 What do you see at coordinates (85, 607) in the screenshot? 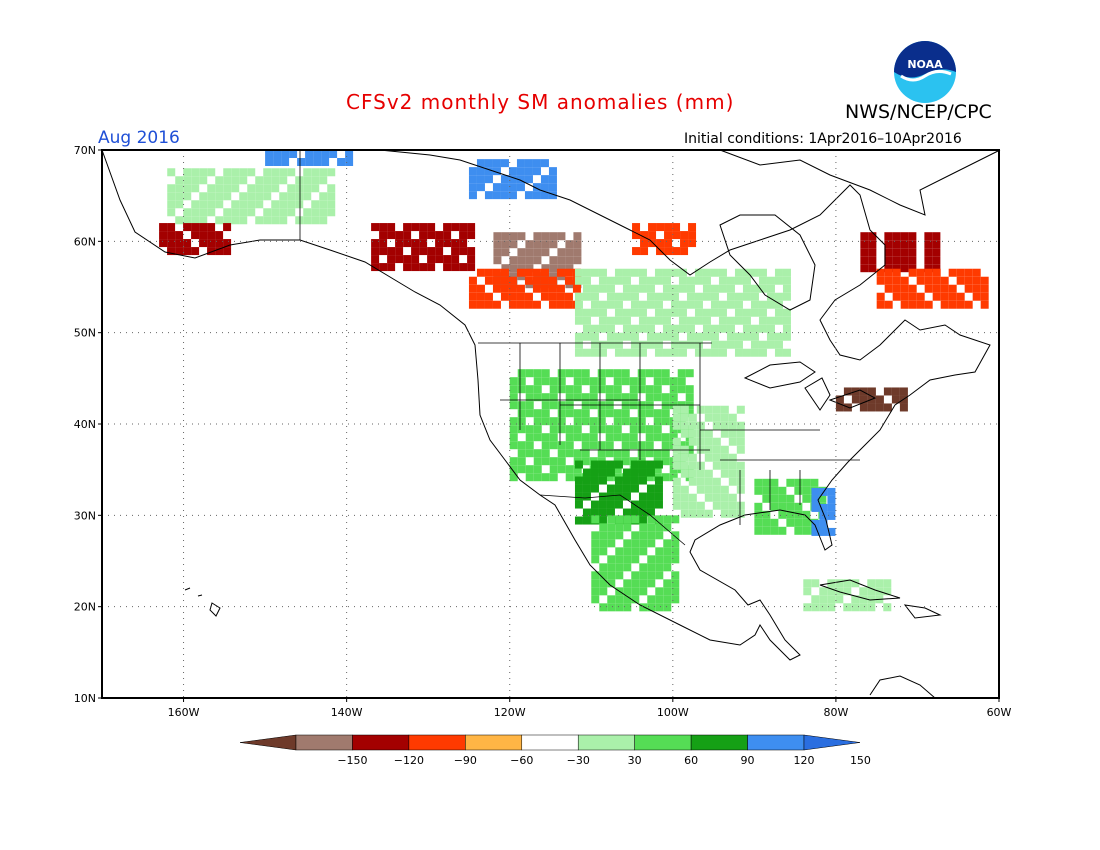
I see `lat-tick-label: 20N` at bounding box center [85, 607].